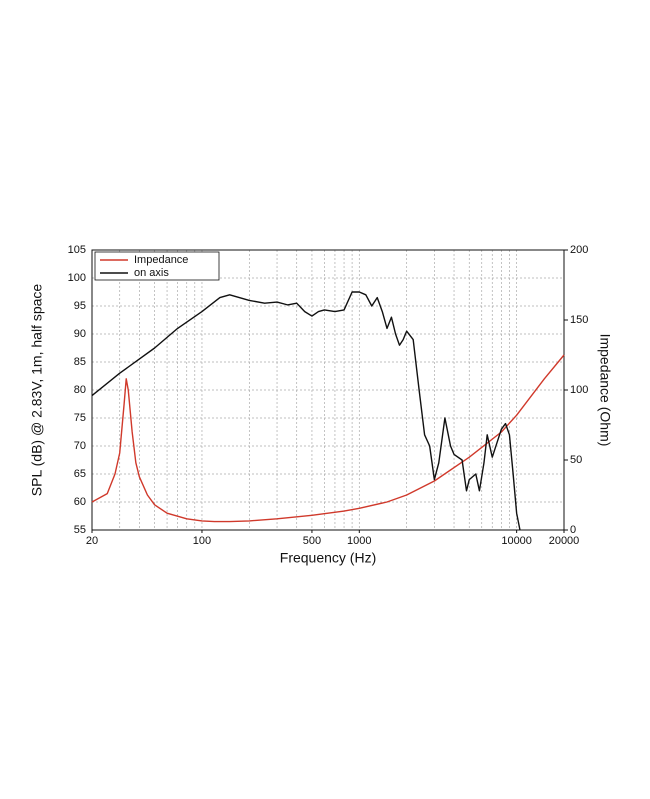 Image resolution: width=650 pixels, height=799 pixels. What do you see at coordinates (80, 418) in the screenshot?
I see `y-tick-label: 75` at bounding box center [80, 418].